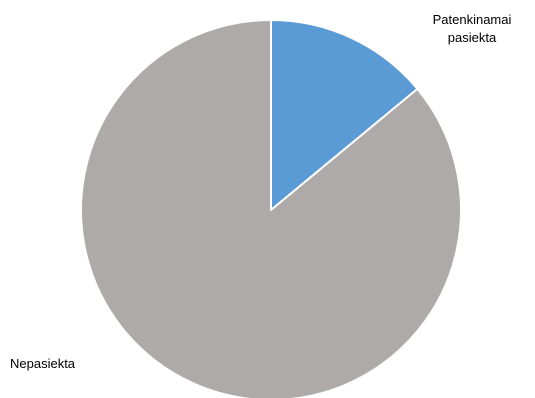  Describe the element at coordinates (472, 28) in the screenshot. I see `pie-slice-label-0: Patenkinamai pasiekta` at that location.